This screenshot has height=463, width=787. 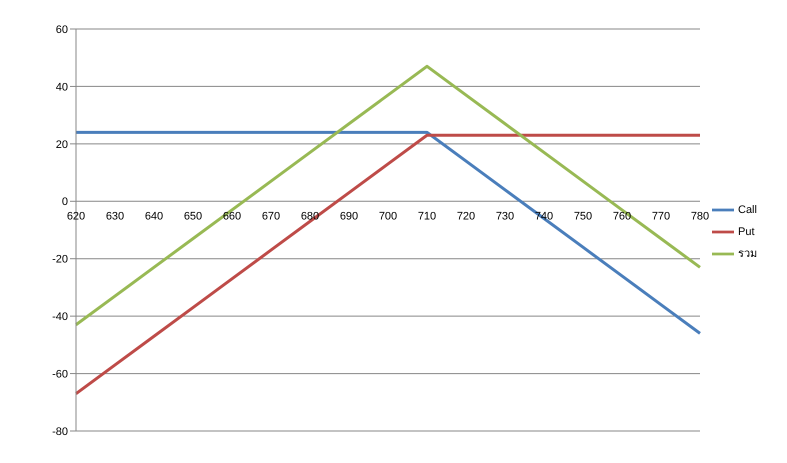 I want to click on y-tick-label: -20, so click(x=60, y=260).